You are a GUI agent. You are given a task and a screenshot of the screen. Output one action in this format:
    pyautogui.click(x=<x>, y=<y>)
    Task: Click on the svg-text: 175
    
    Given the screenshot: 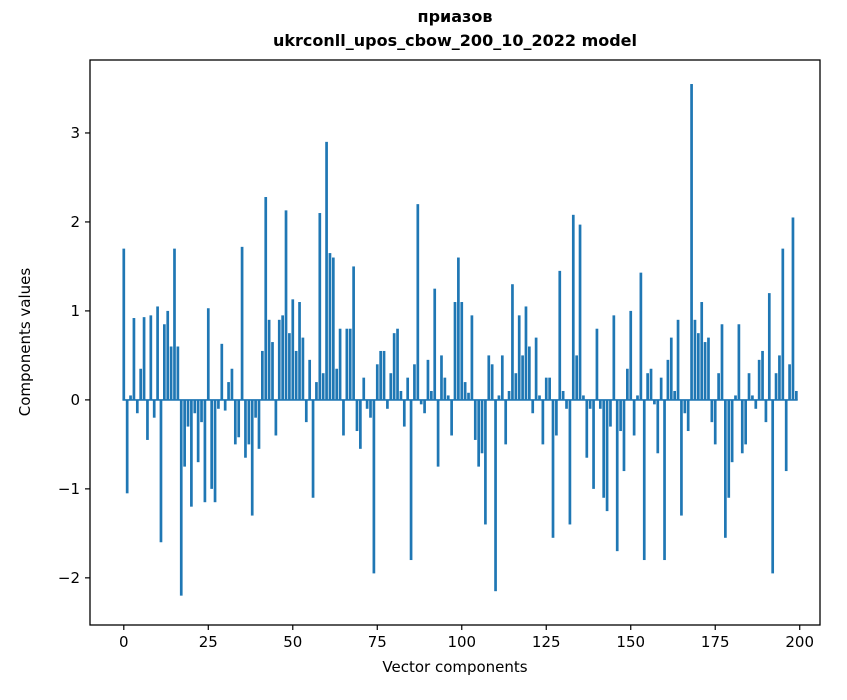 What is the action you would take?
    pyautogui.click(x=715, y=642)
    